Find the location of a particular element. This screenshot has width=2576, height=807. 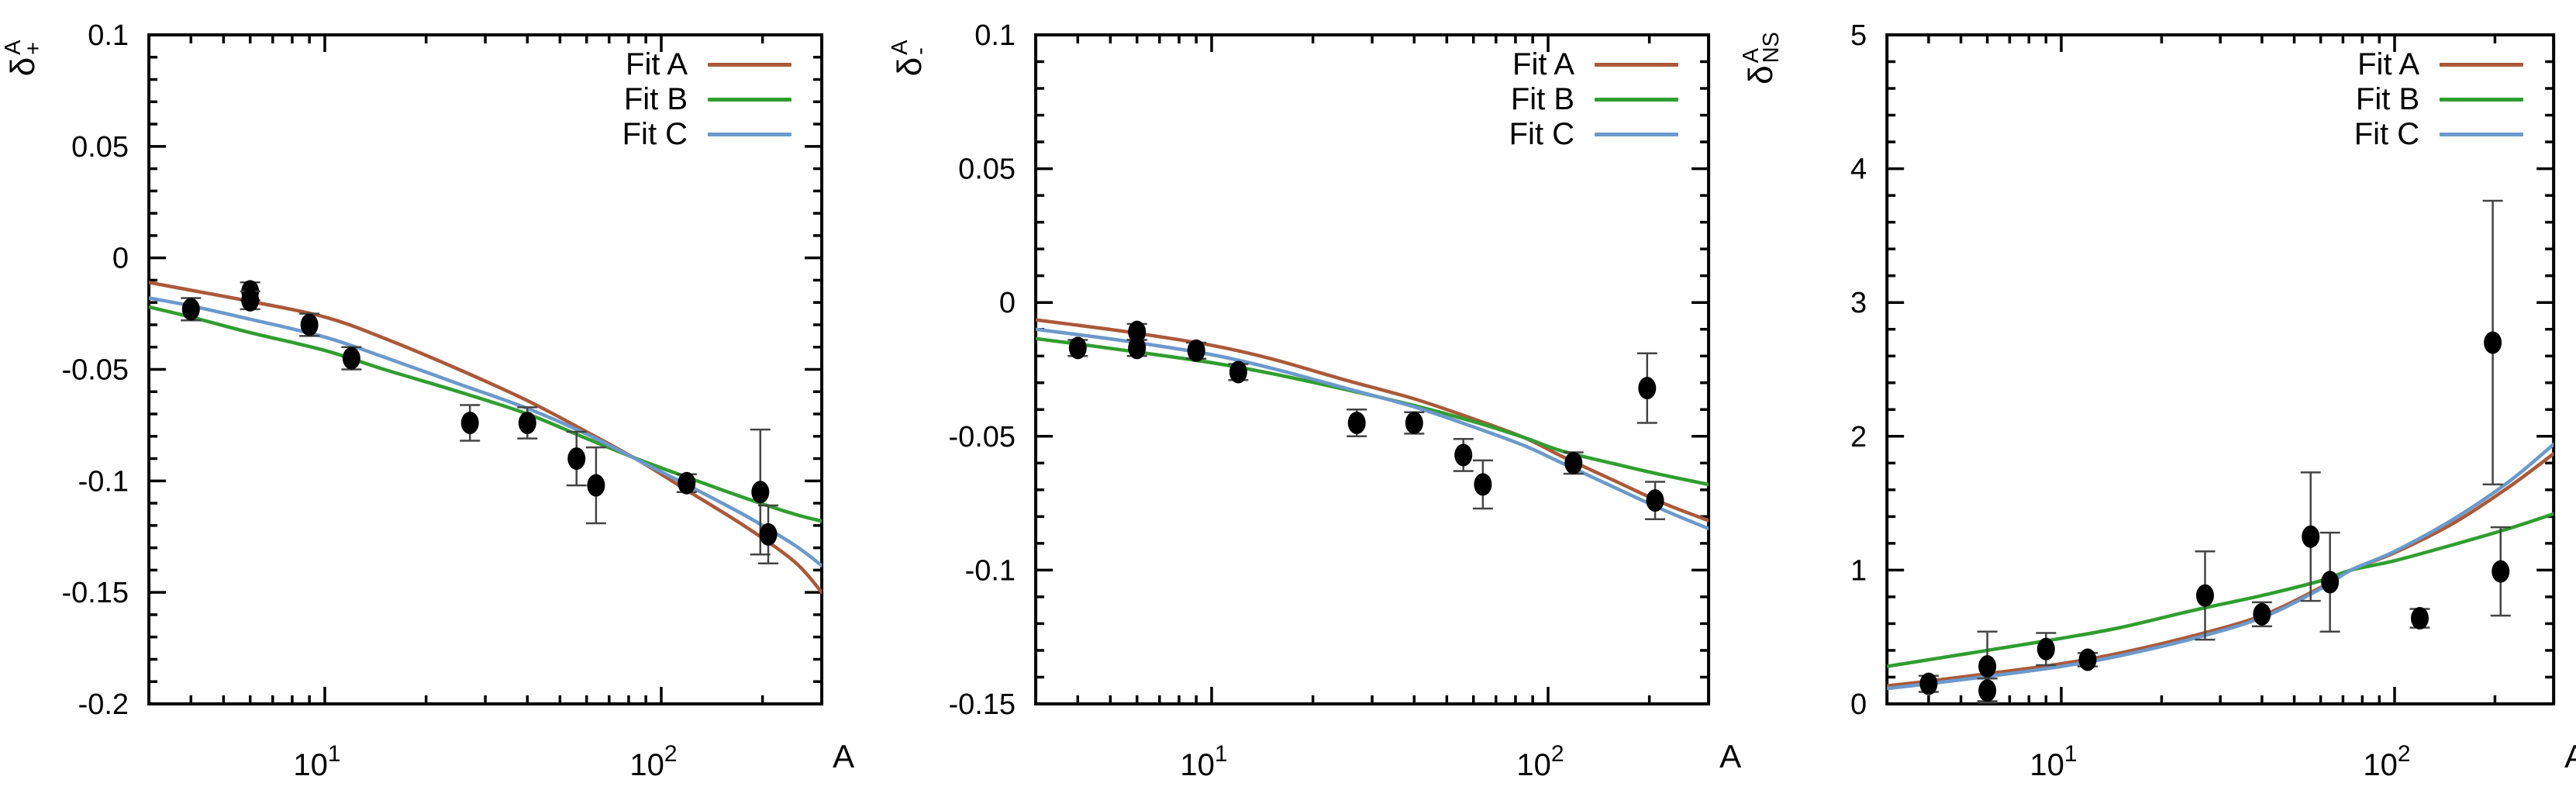

y-tick-label: 2 is located at coordinates (1858, 438).